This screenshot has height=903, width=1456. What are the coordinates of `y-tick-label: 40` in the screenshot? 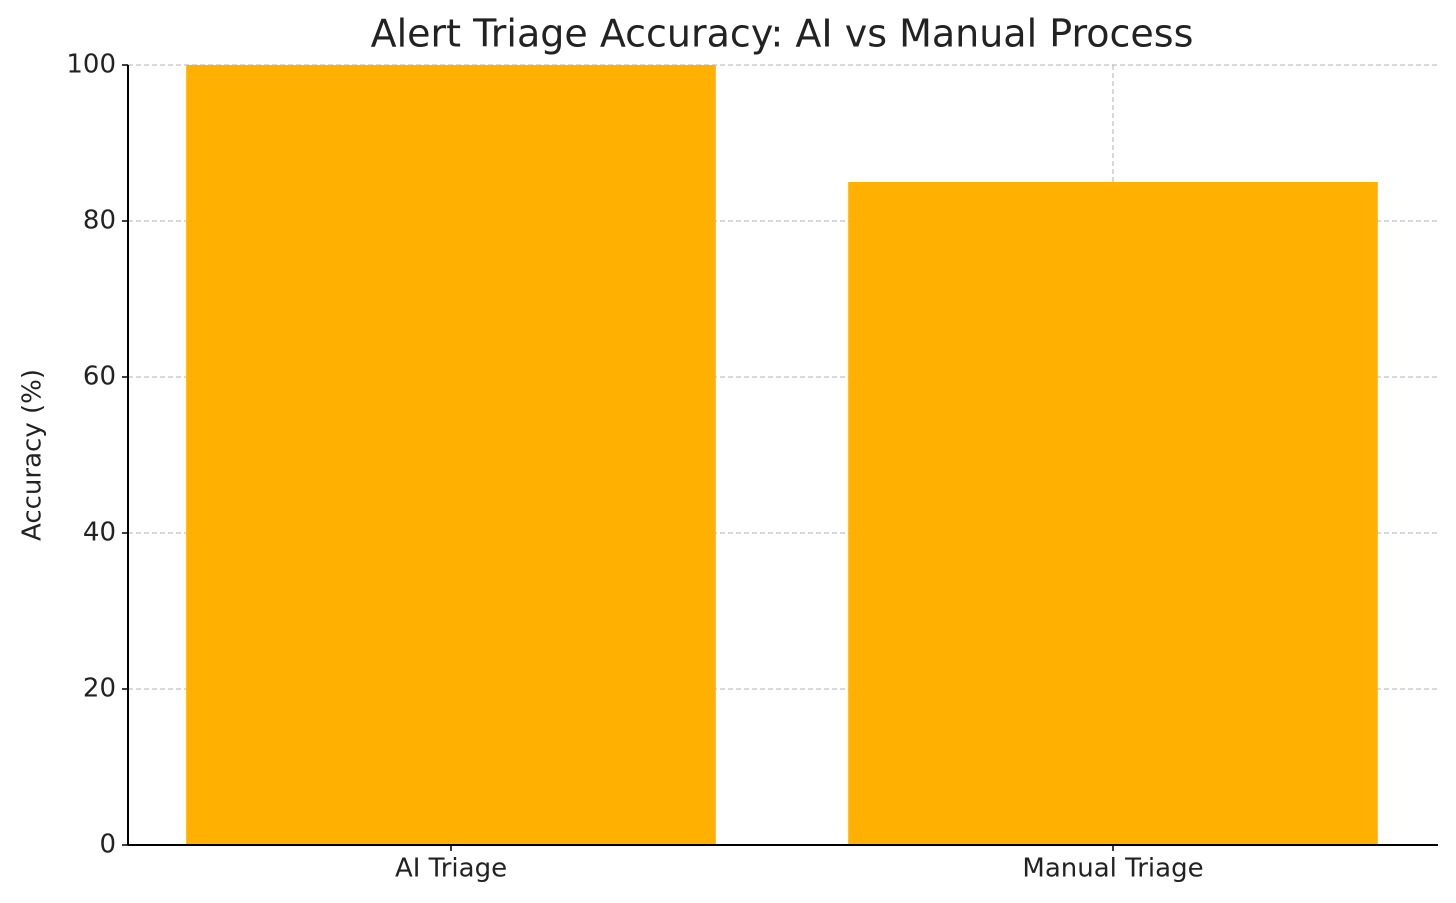 It's located at (99, 533).